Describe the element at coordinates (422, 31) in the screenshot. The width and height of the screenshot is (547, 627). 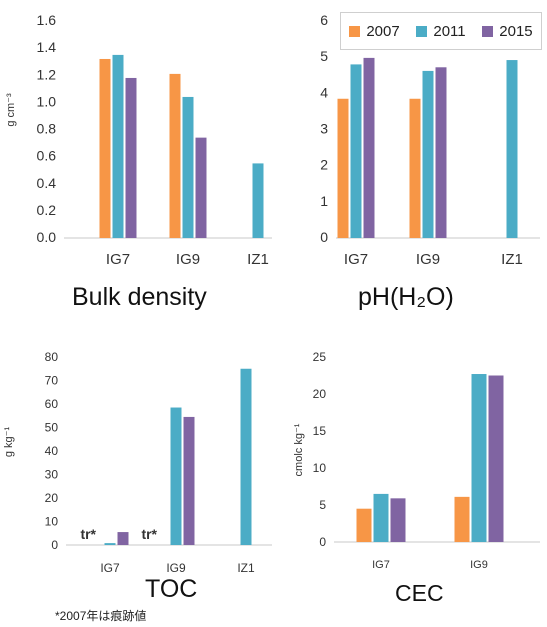
I see `legend-swatch-2011` at that location.